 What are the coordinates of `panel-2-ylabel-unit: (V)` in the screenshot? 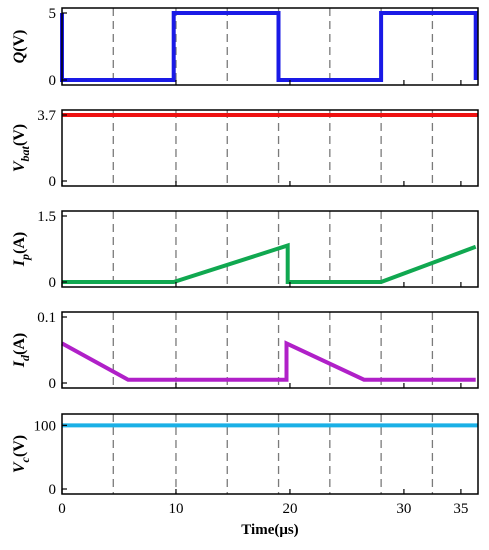 It's located at (19, 135).